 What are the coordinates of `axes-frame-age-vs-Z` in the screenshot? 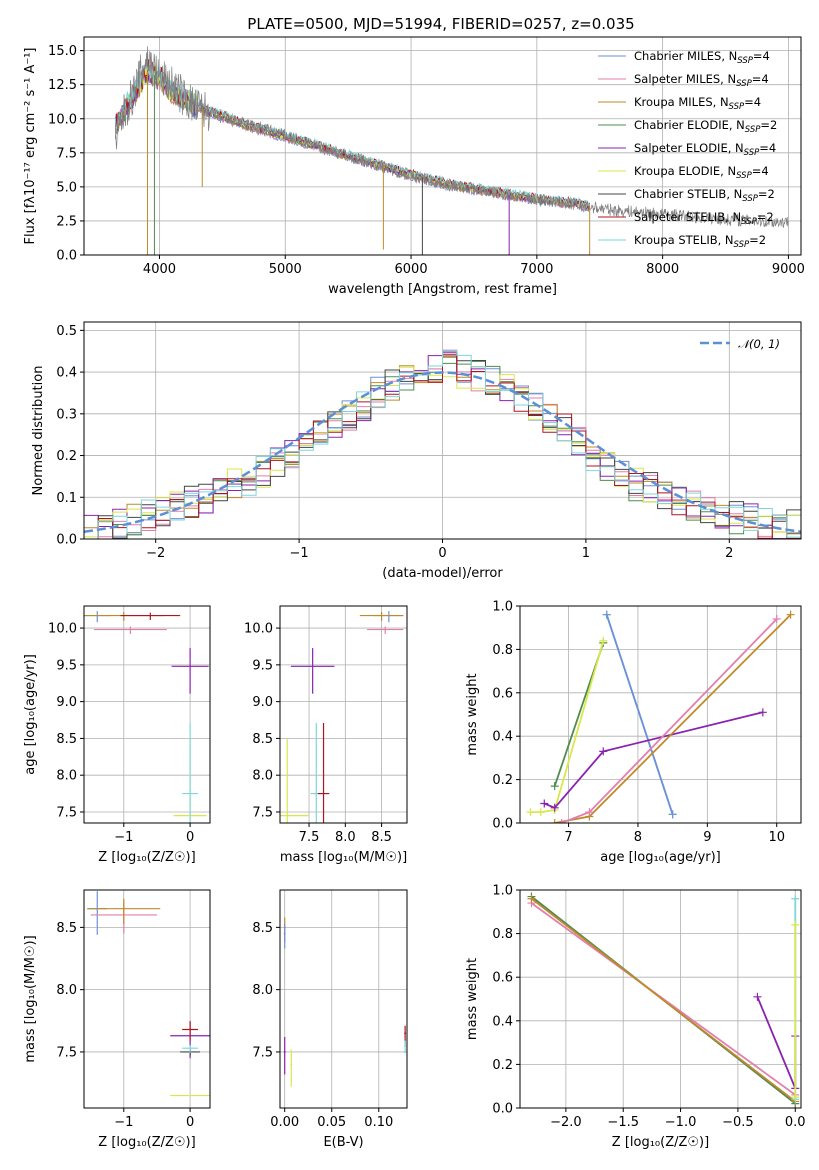 It's located at (147, 714).